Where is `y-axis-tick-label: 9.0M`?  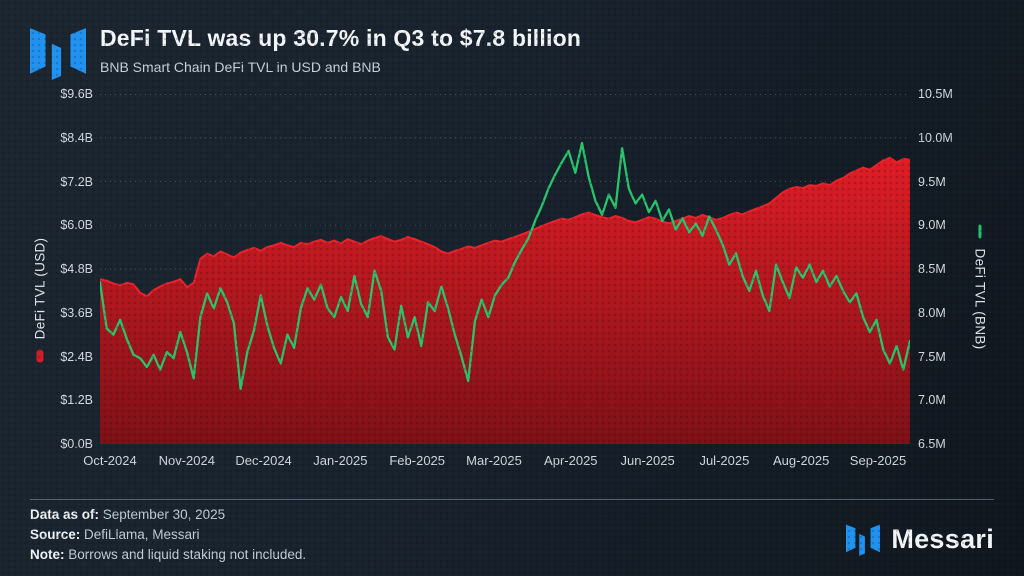 y-axis-tick-label: 9.0M is located at coordinates (932, 225).